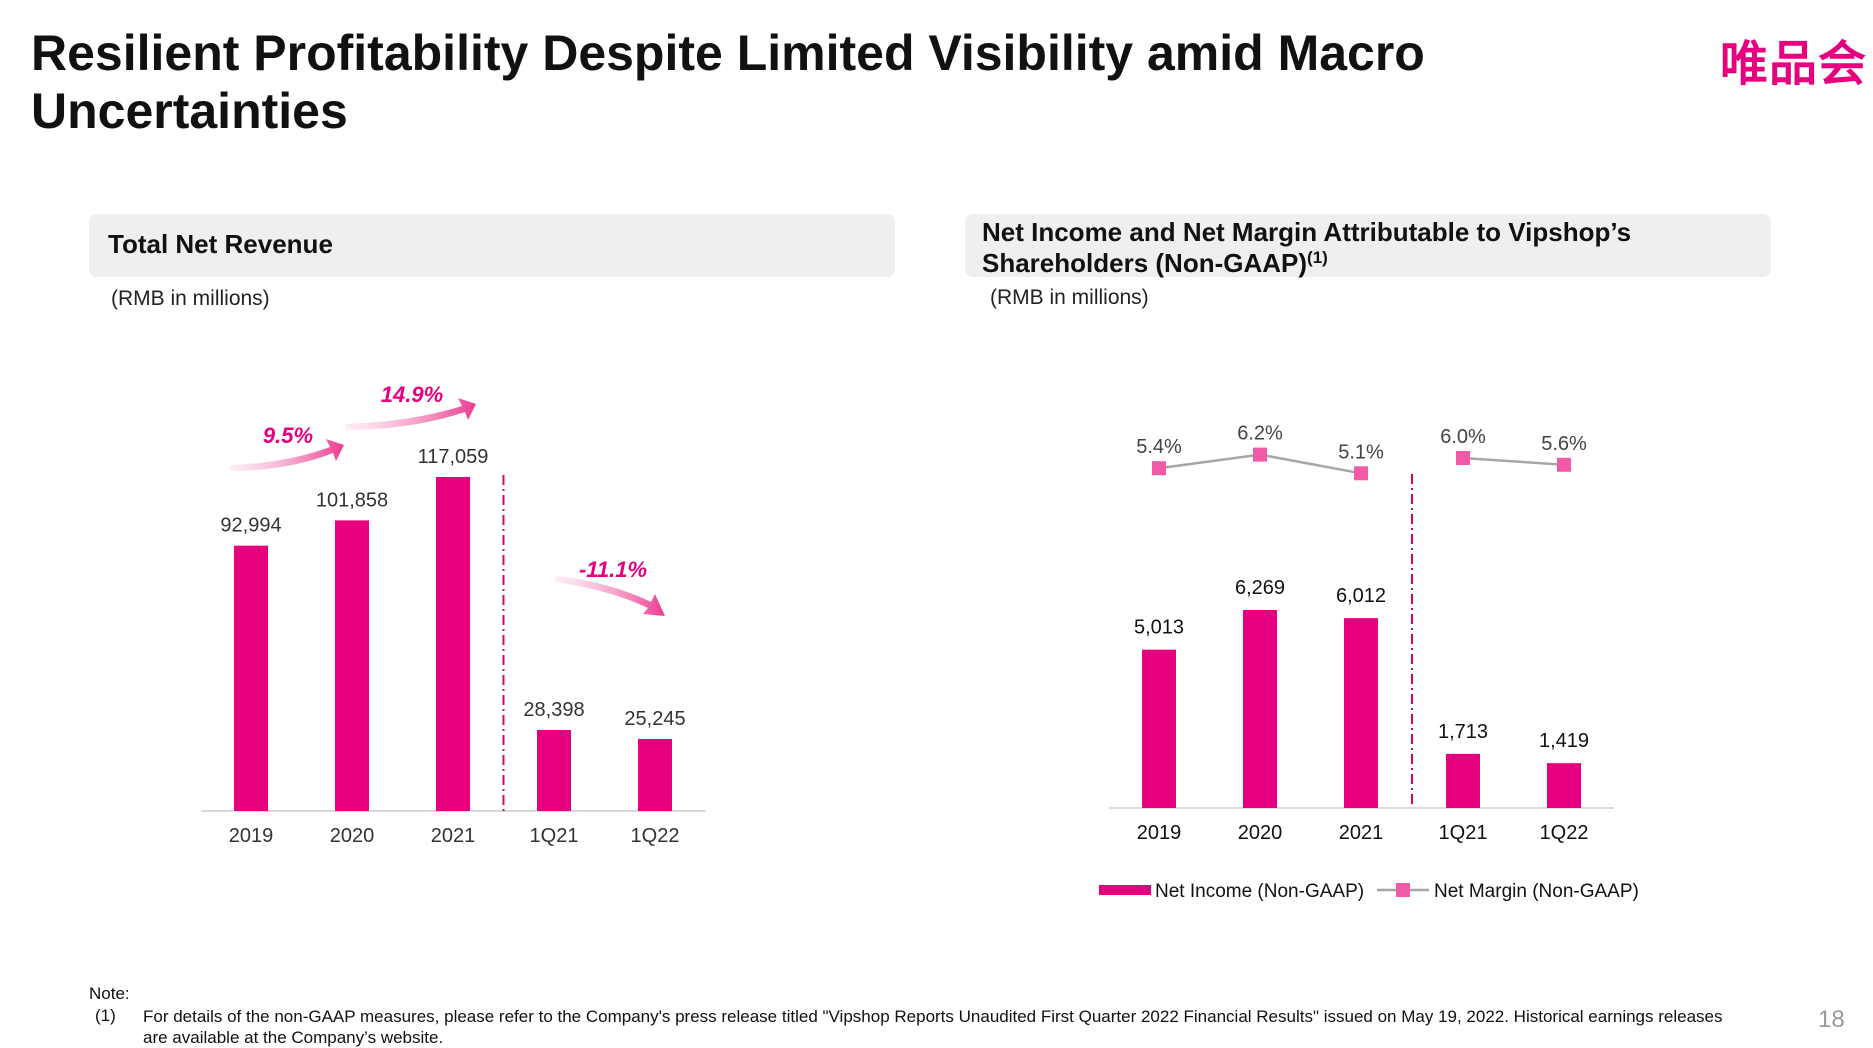 The height and width of the screenshot is (1048, 1873). Describe the element at coordinates (1403, 890) in the screenshot. I see `legend-net-margin-marker` at that location.